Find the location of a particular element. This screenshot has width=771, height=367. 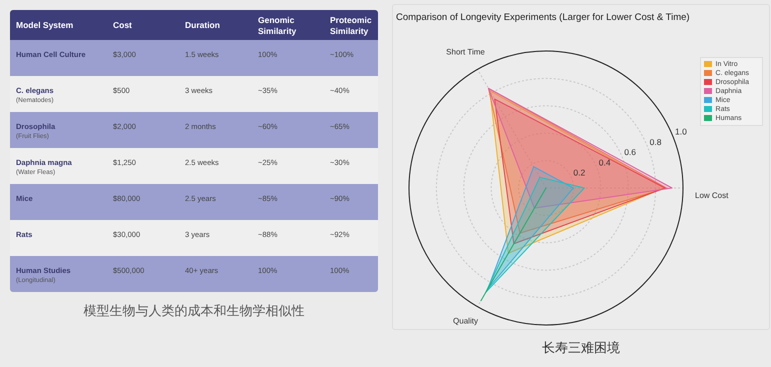

text: 长寿三难困境 is located at coordinates (581, 348).